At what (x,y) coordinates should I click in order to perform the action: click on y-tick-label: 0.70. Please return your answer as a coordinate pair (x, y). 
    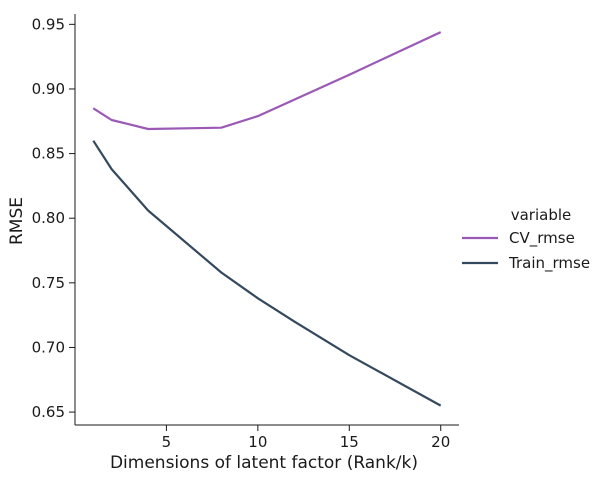
    Looking at the image, I should click on (48, 347).